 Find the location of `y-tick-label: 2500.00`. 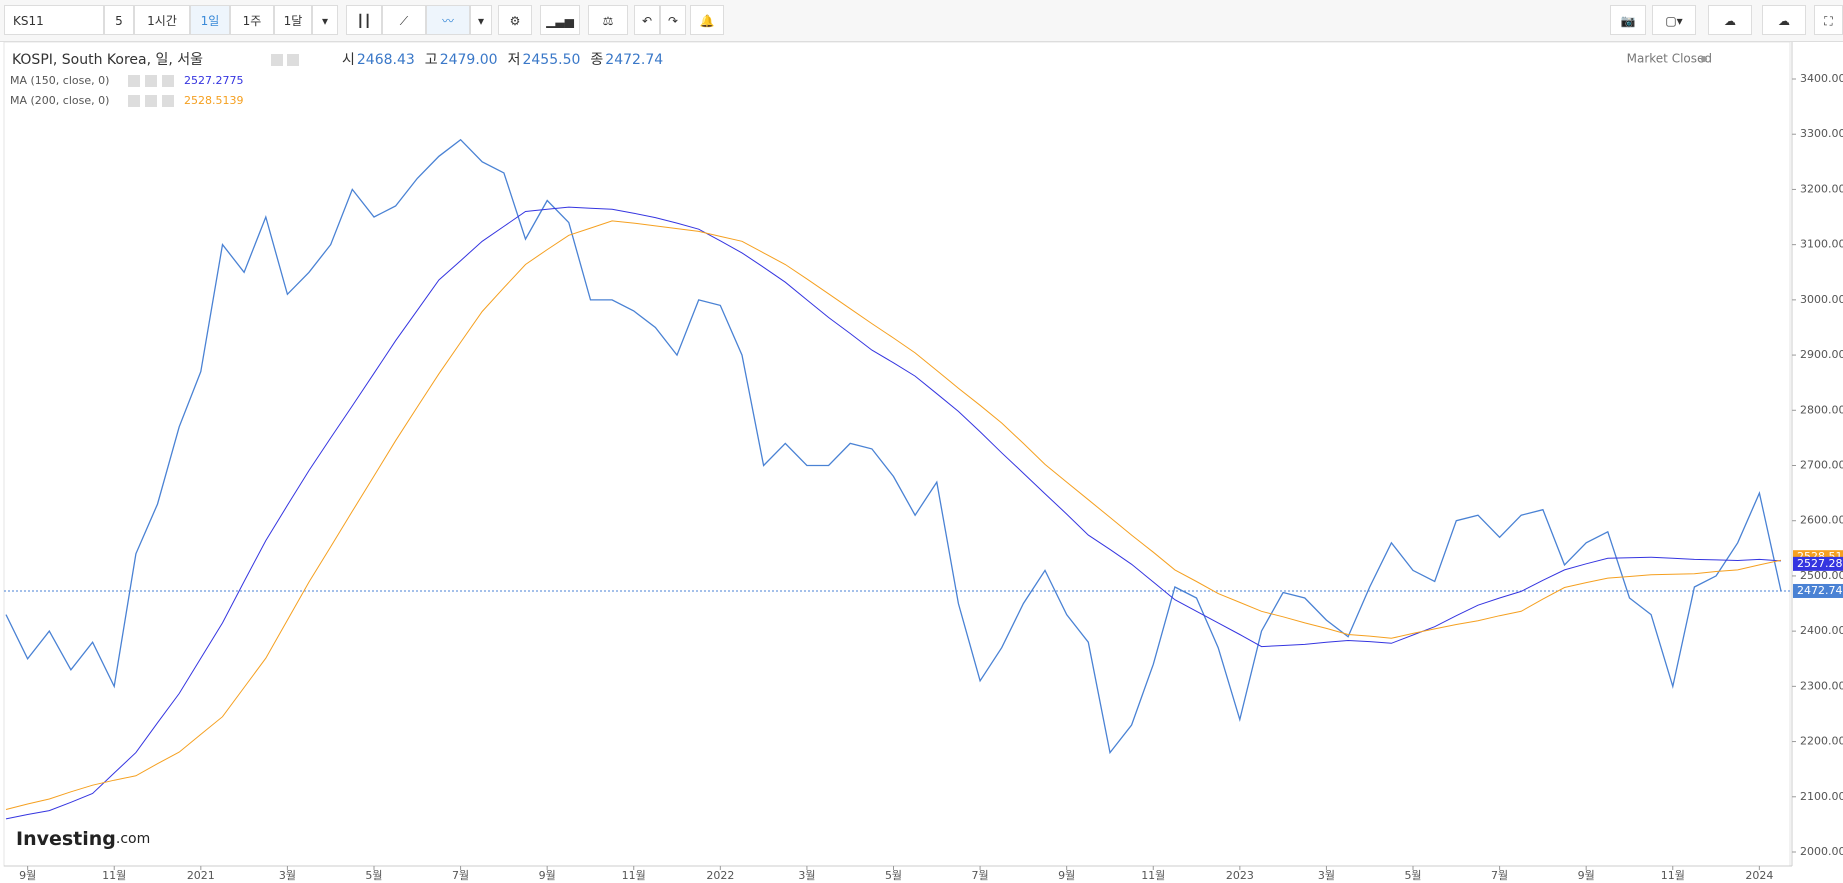

y-tick-label: 2500.00 is located at coordinates (1821, 575).